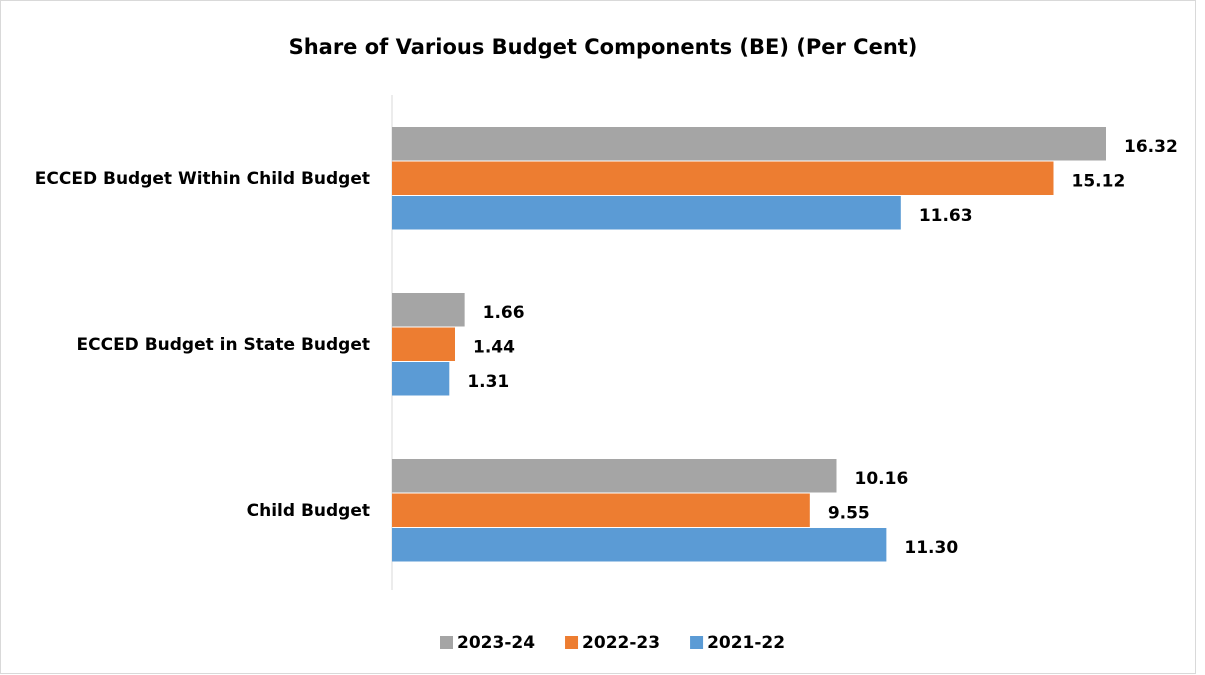 The height and width of the screenshot is (675, 1205). I want to click on data-label: 10.16, so click(882, 479).